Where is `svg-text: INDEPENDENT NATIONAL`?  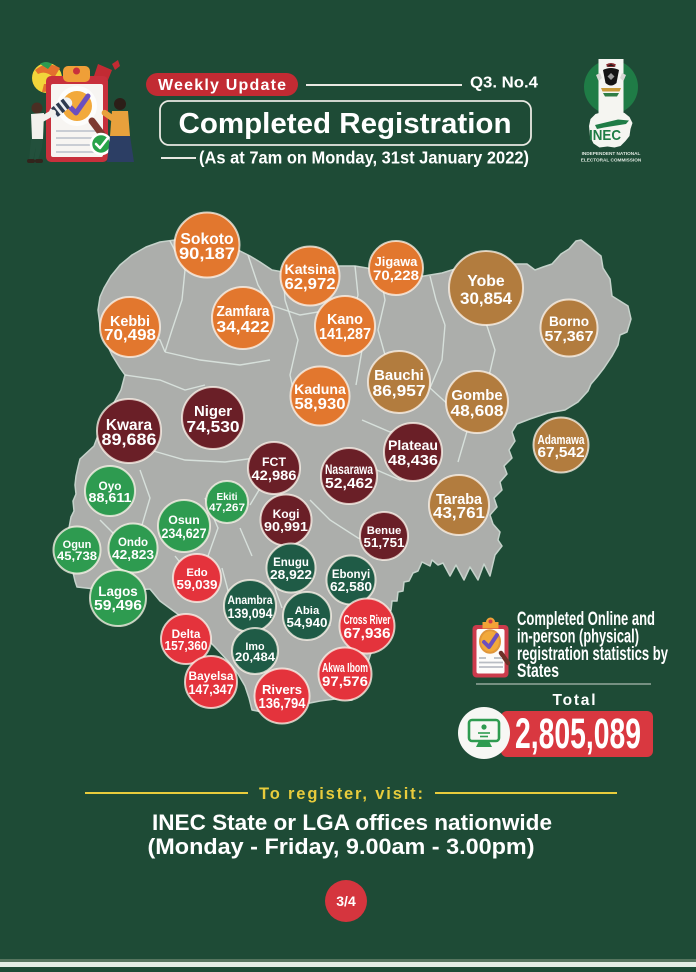 svg-text: INDEPENDENT NATIONAL is located at coordinates (611, 153).